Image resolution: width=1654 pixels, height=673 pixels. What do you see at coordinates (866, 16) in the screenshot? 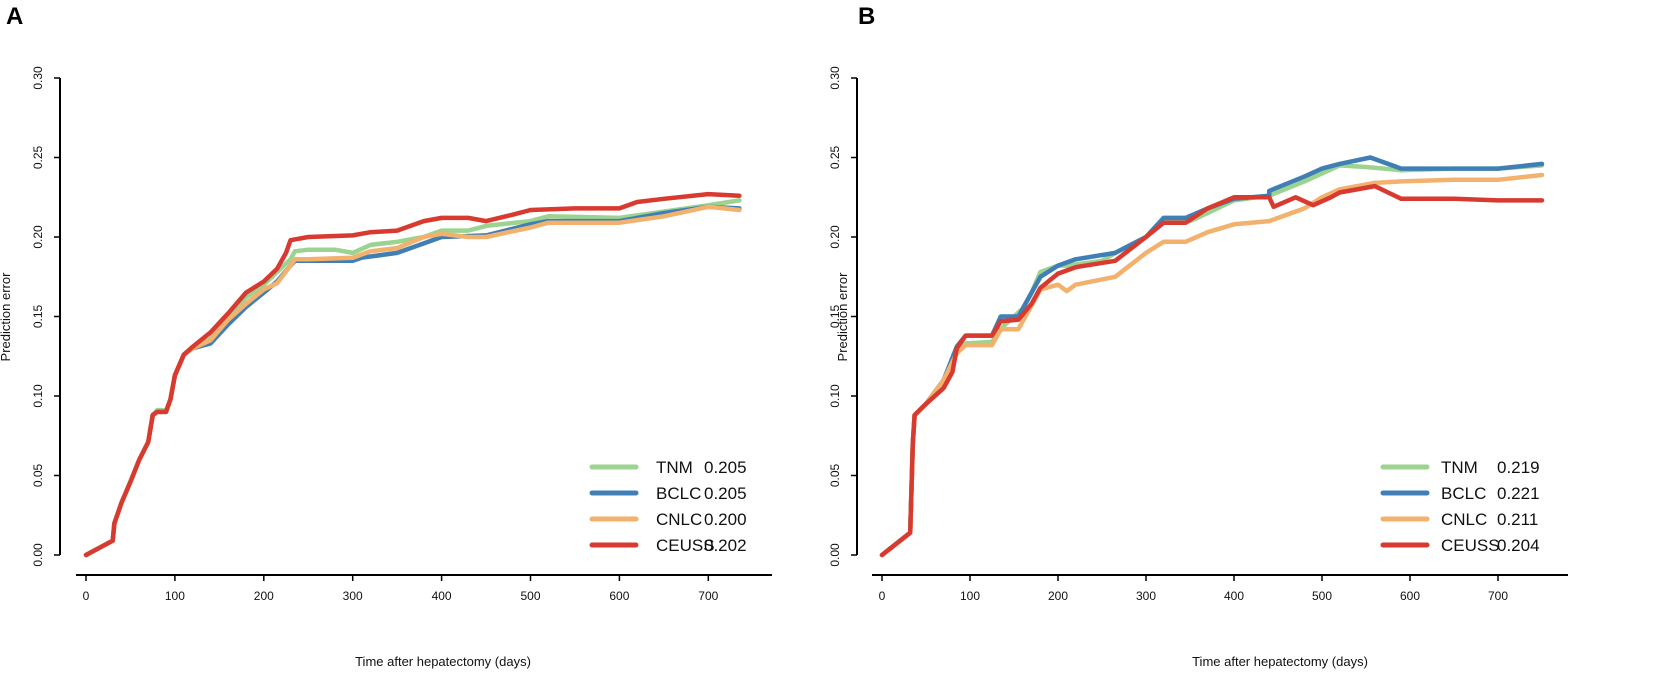
I see `panel-b-letter: B` at bounding box center [866, 16].